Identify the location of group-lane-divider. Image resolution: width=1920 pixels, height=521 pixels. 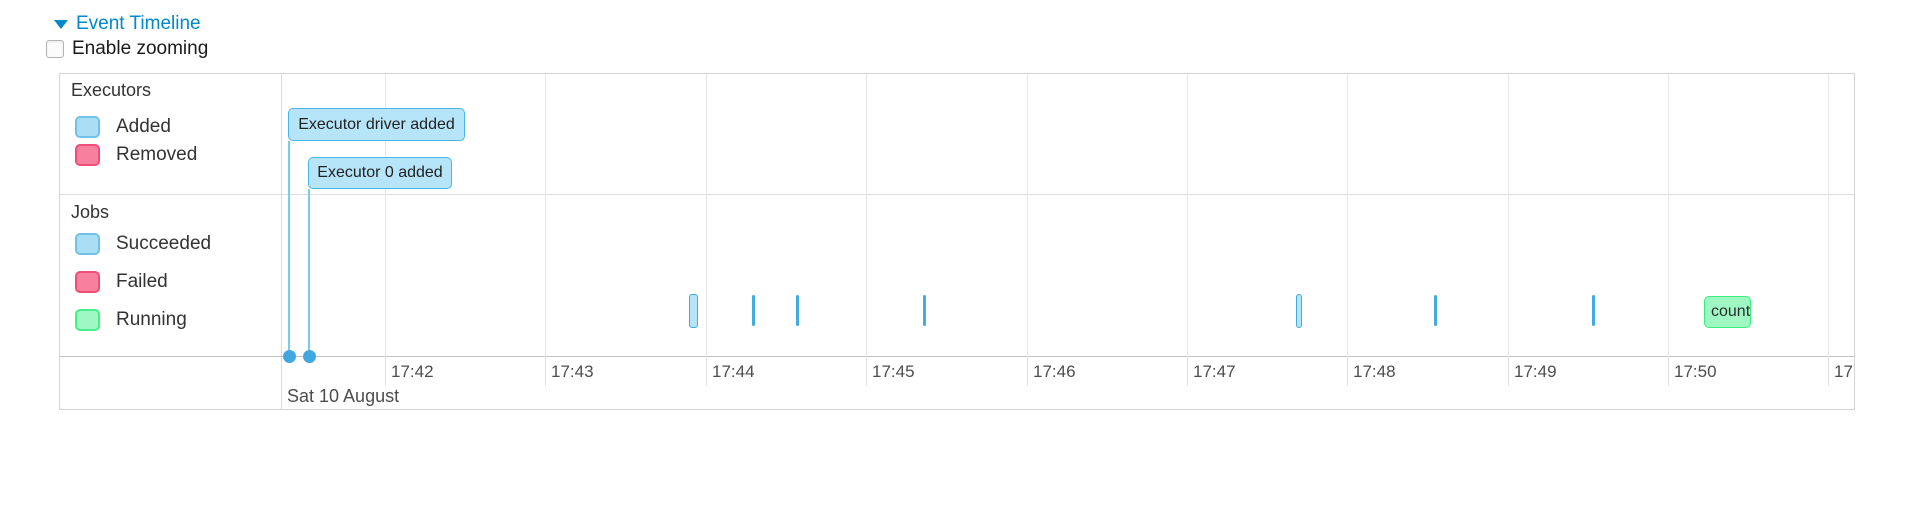
(957, 194).